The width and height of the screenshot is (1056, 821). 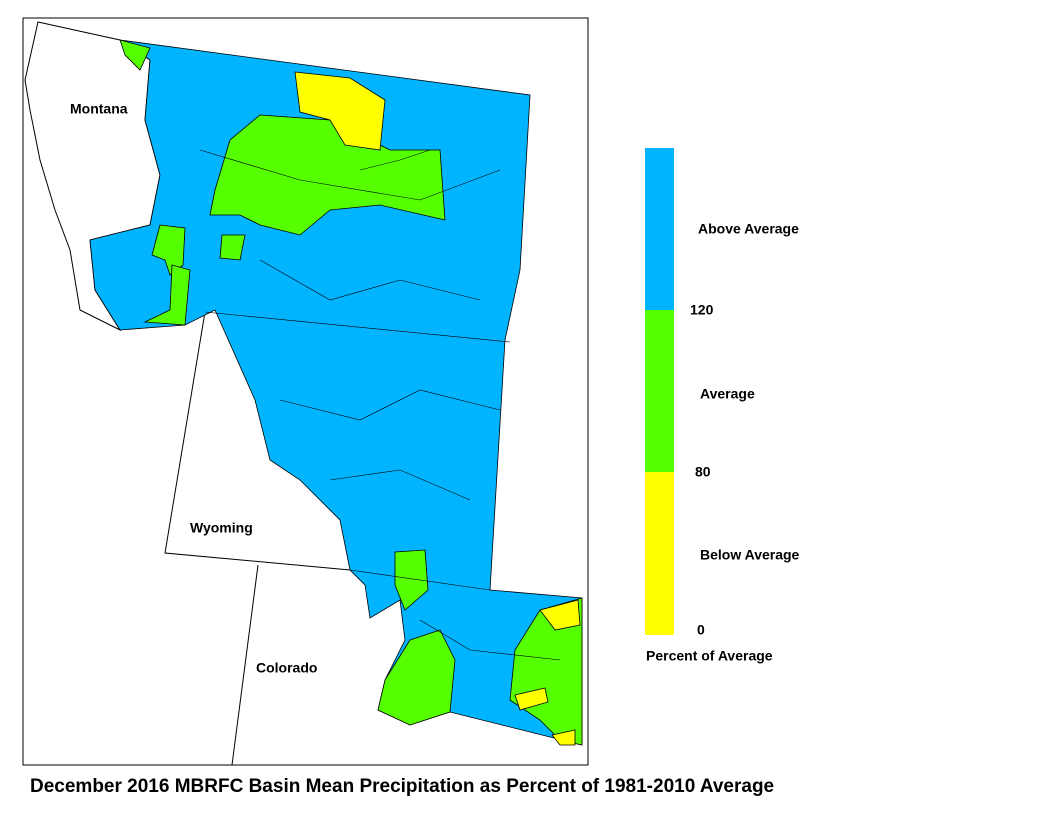 What do you see at coordinates (709, 656) in the screenshot?
I see `legend-title: Percent of Average` at bounding box center [709, 656].